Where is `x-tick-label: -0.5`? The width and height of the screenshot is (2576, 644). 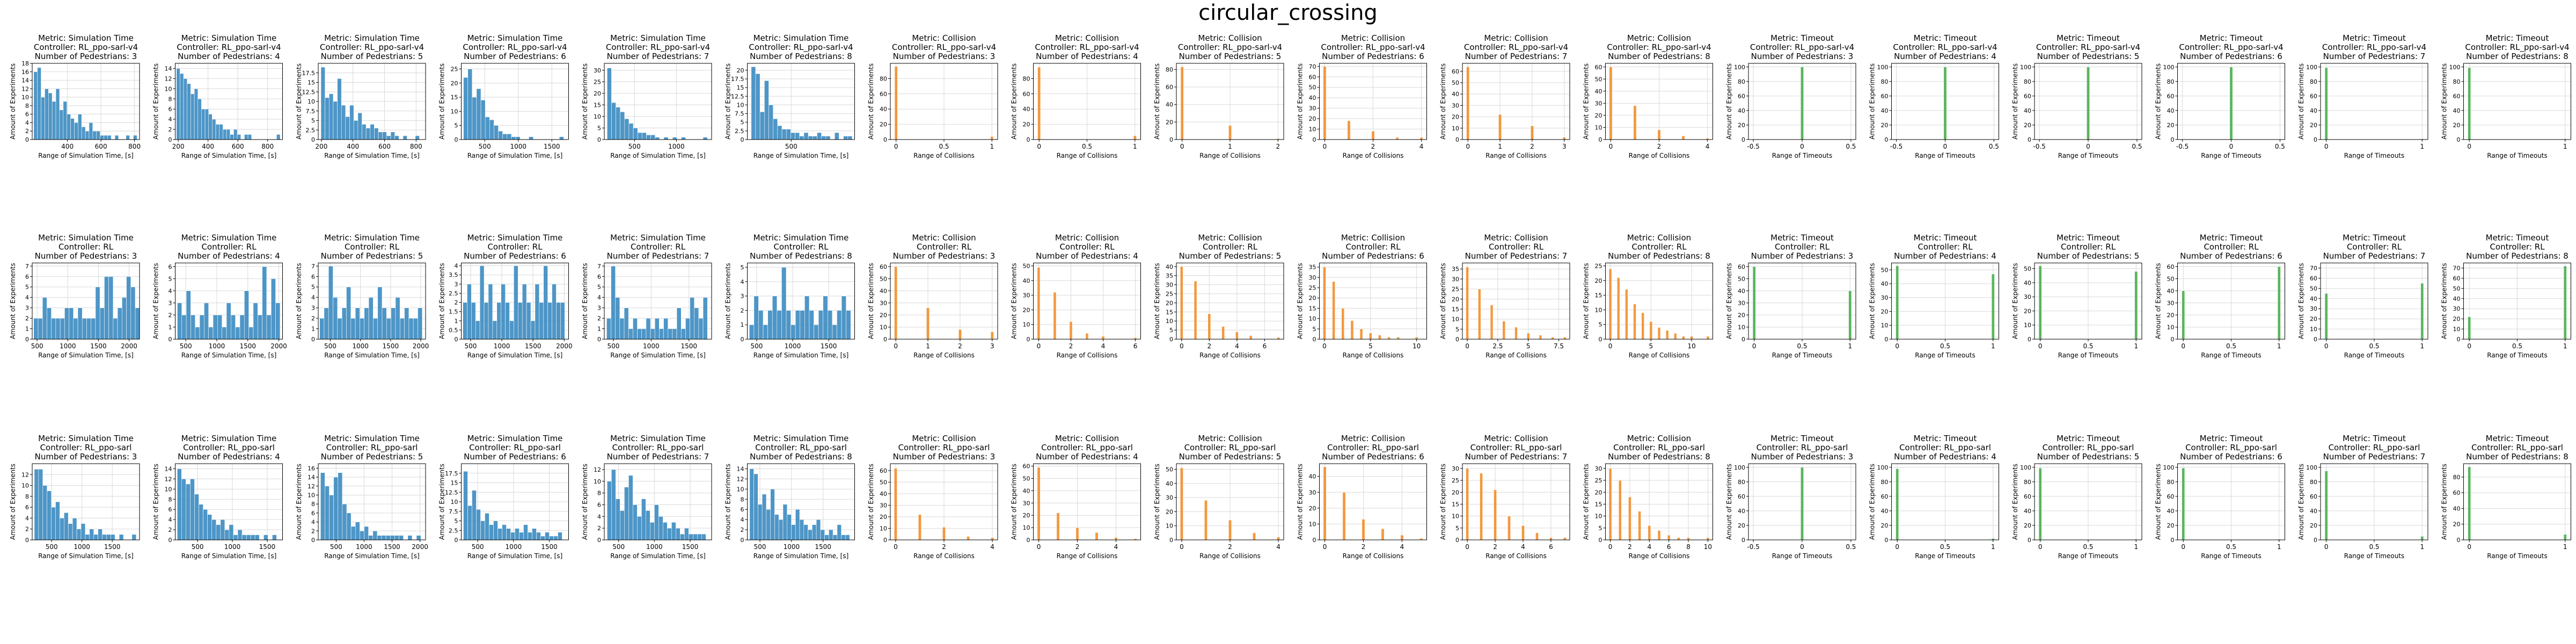
x-tick-label: -0.5 is located at coordinates (2039, 146).